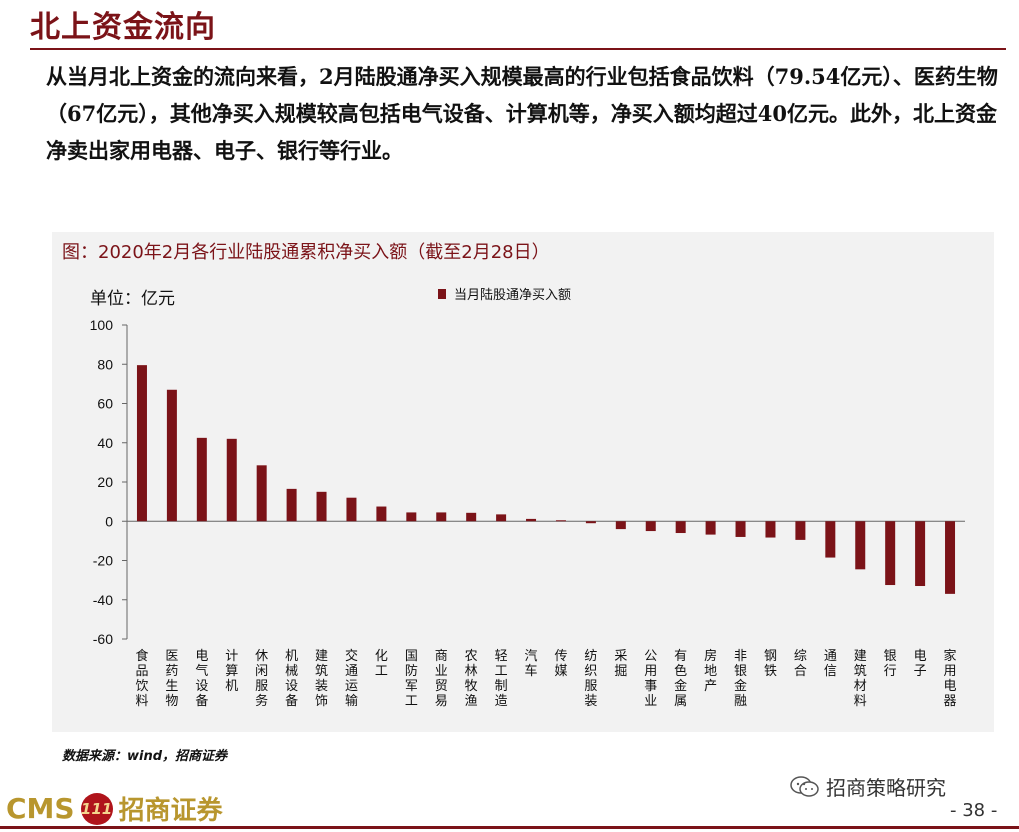 The width and height of the screenshot is (1019, 832). I want to click on x-tick-label: 农林牧渔, so click(471, 679).